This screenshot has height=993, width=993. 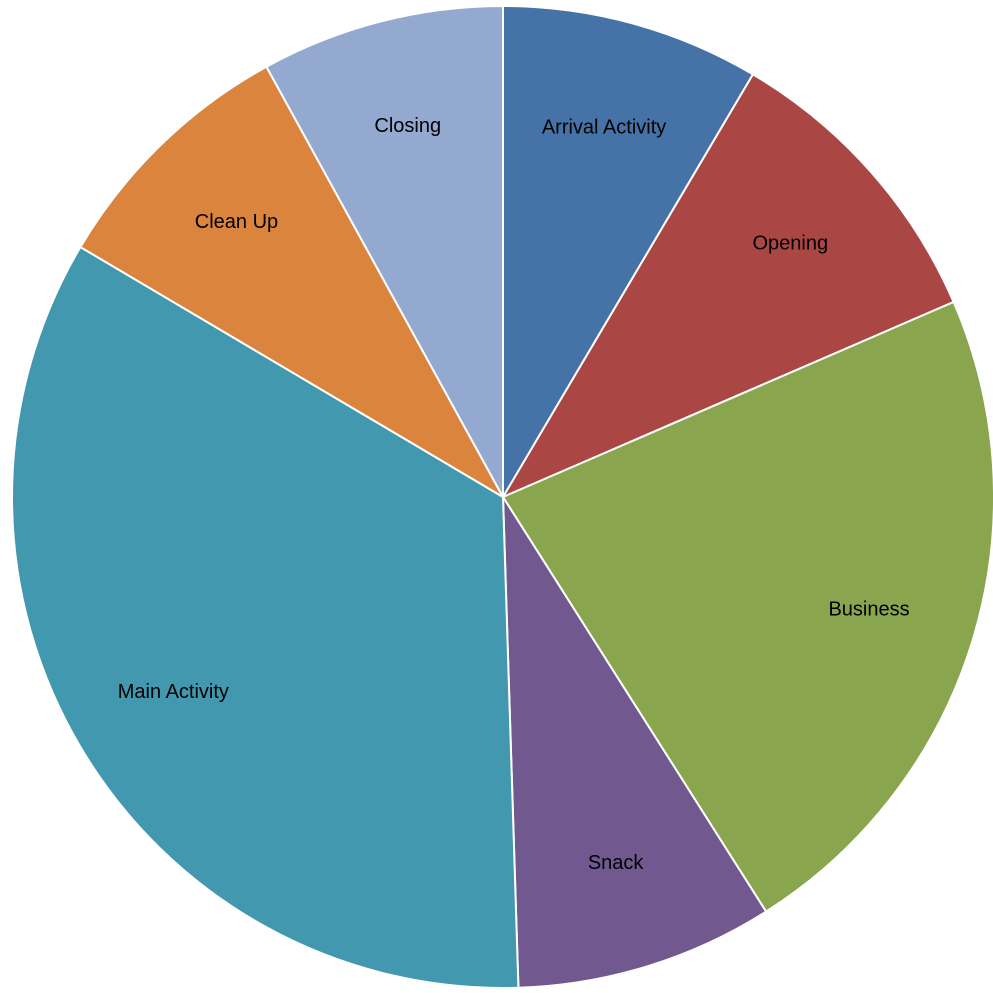 What do you see at coordinates (634, 741) in the screenshot?
I see `pie-slice-snack` at bounding box center [634, 741].